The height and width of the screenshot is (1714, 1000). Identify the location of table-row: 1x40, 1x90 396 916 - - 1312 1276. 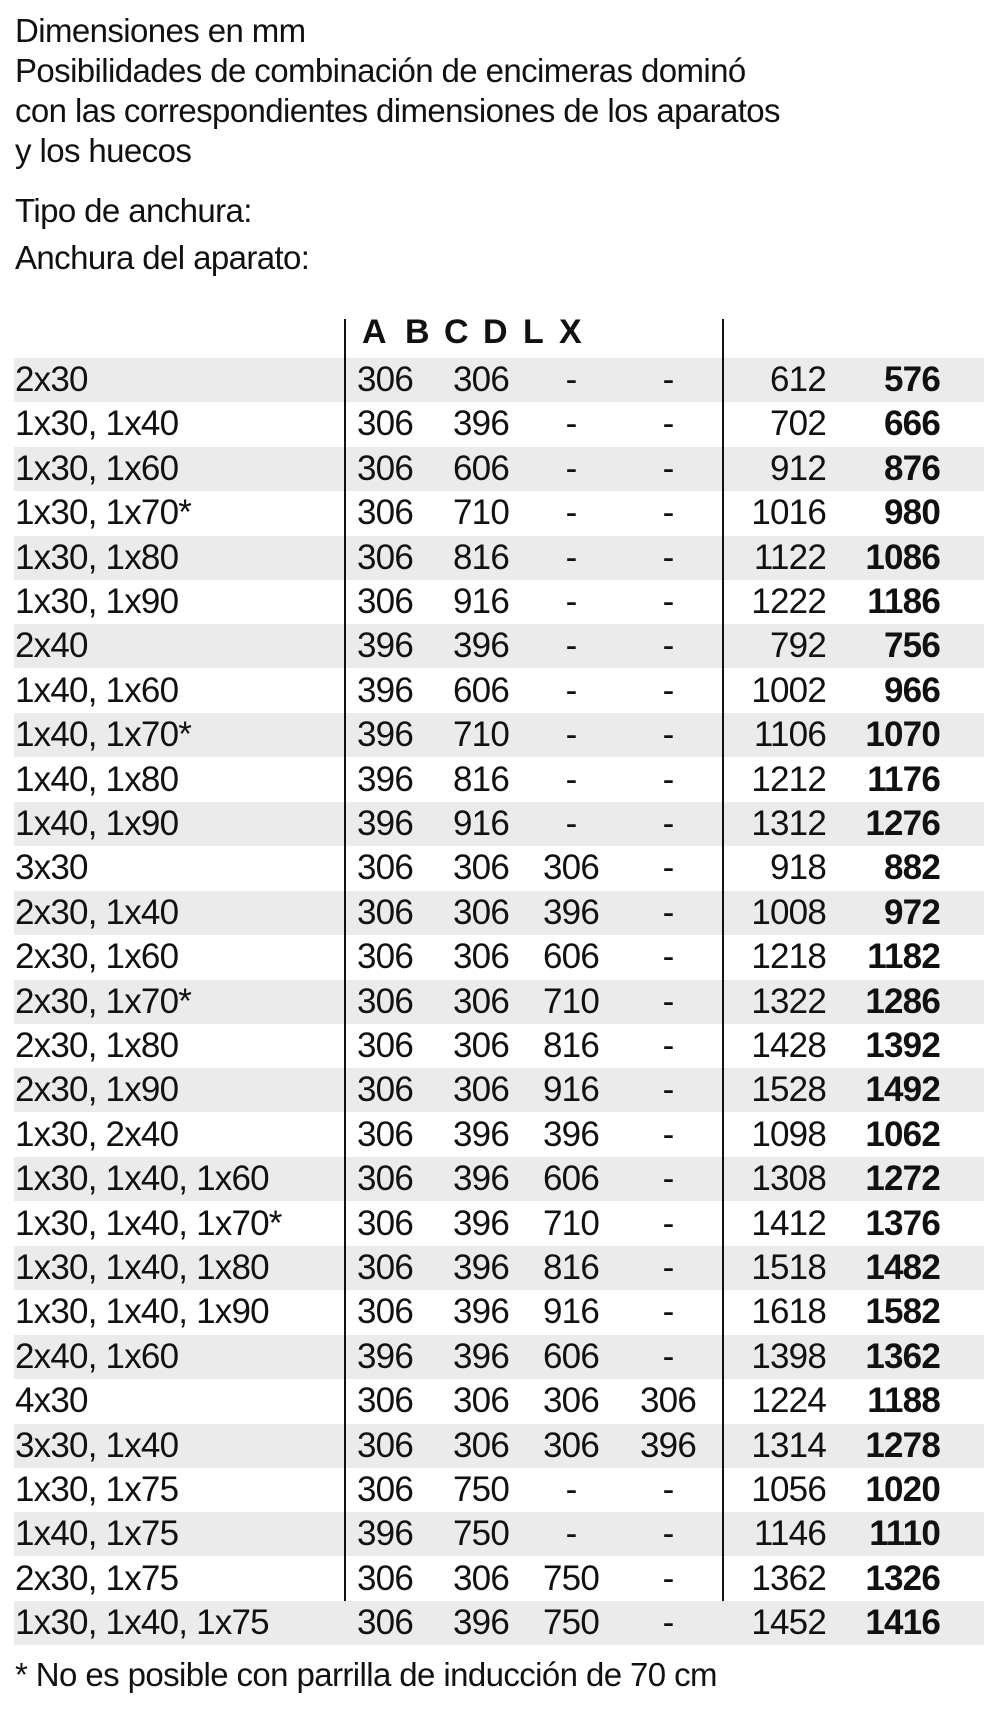
(499, 824).